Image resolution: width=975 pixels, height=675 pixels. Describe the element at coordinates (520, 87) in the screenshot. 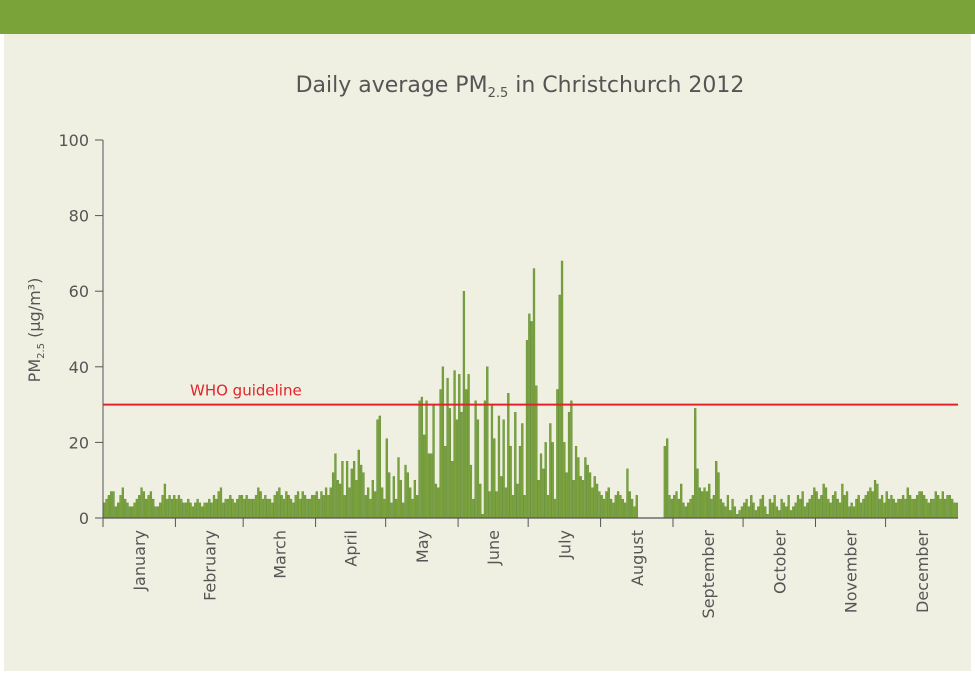

I see `chart-title: Daily average PM2.5 in Christchurch 2012` at that location.